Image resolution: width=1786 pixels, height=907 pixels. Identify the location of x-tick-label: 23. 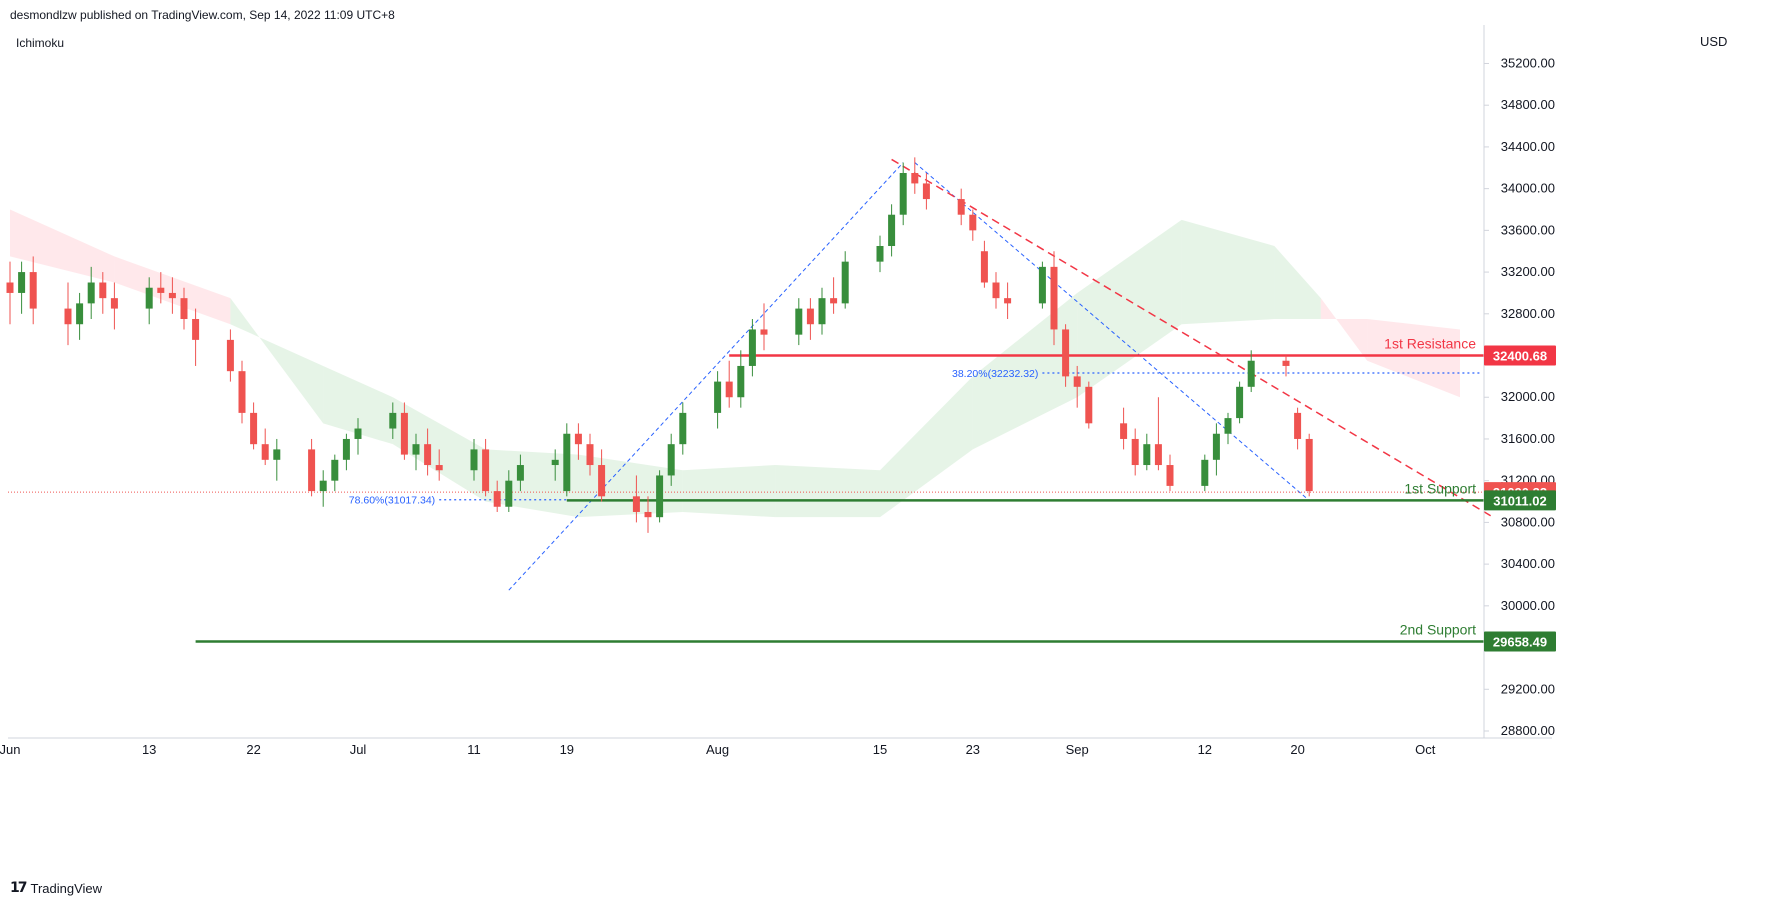
(973, 749).